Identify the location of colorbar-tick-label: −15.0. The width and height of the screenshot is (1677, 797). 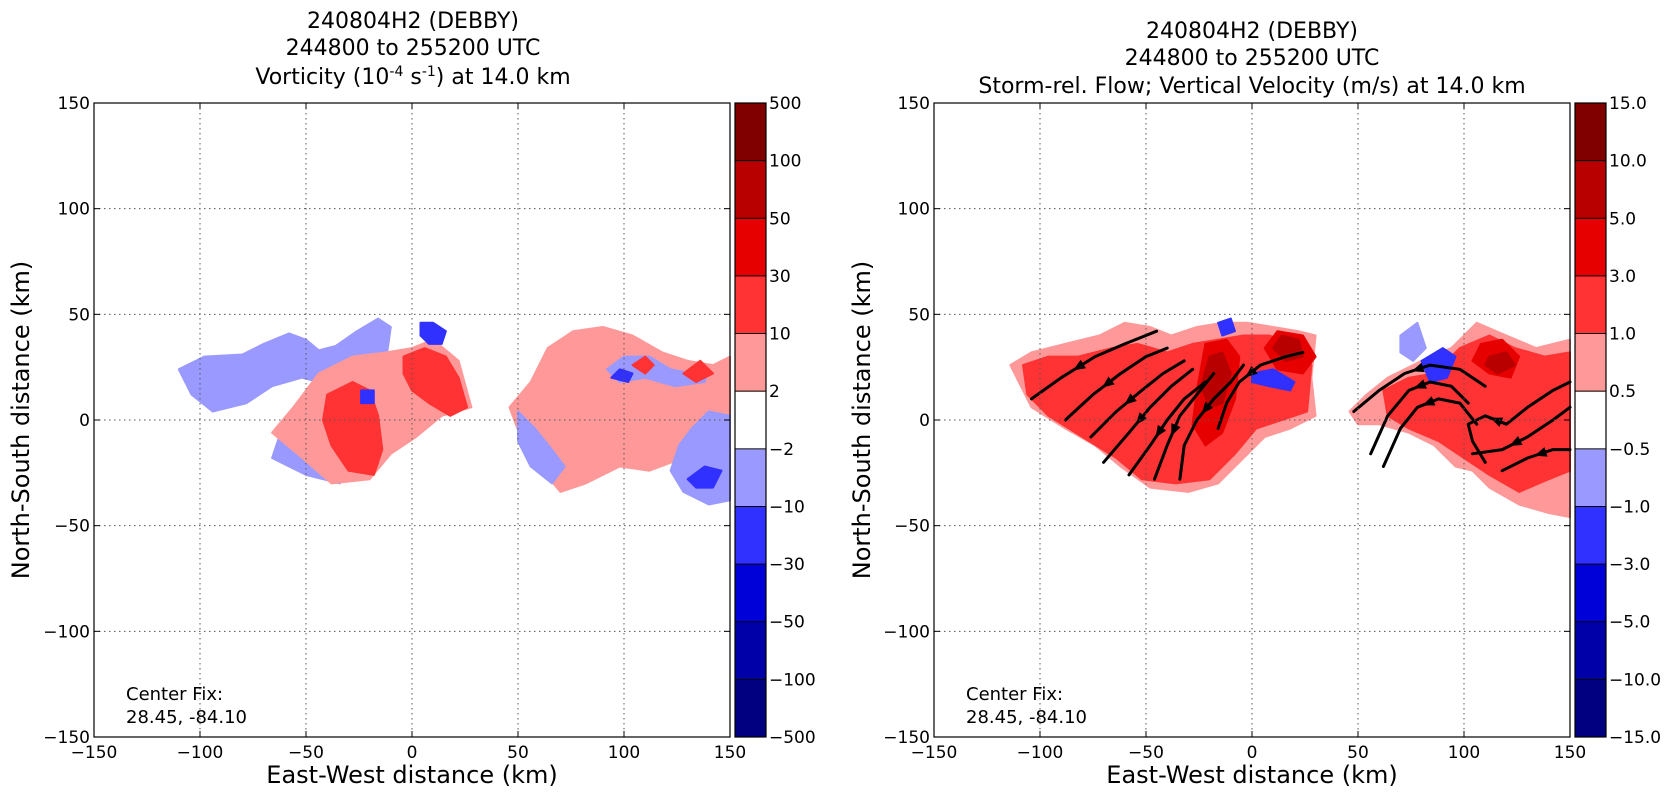
(1635, 738).